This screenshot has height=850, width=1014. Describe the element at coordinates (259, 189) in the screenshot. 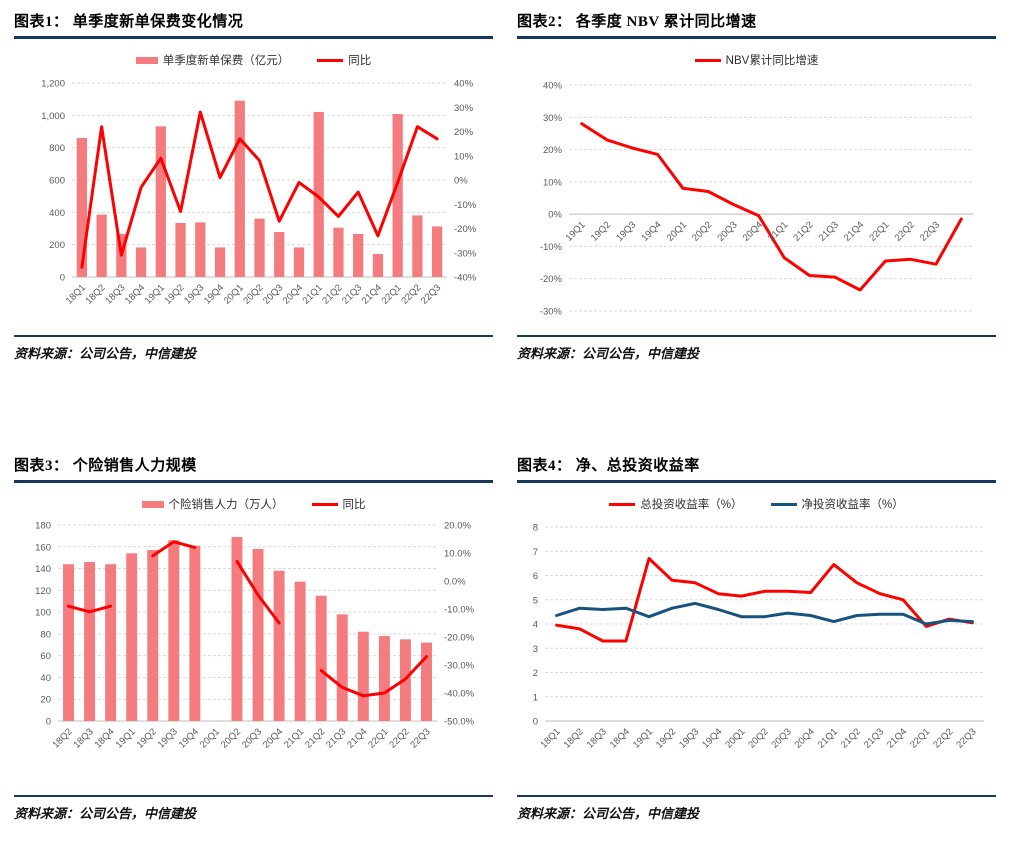

I see `line-series` at that location.